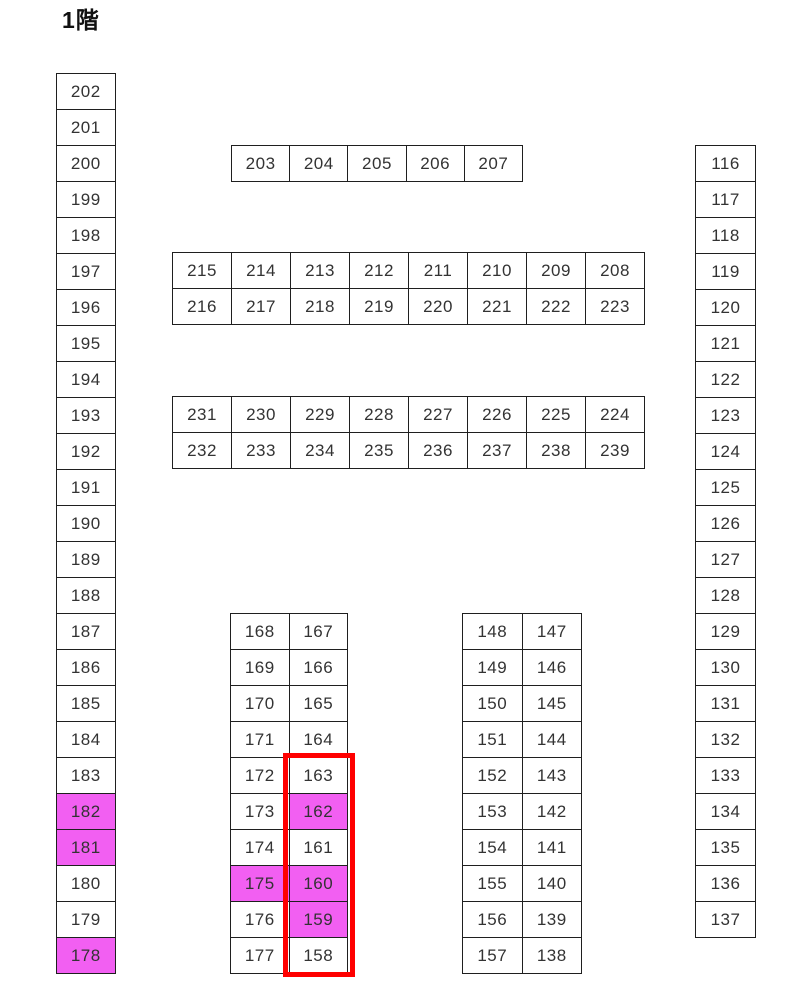 This screenshot has width=809, height=991. I want to click on seat-cell-233: 233, so click(261, 451).